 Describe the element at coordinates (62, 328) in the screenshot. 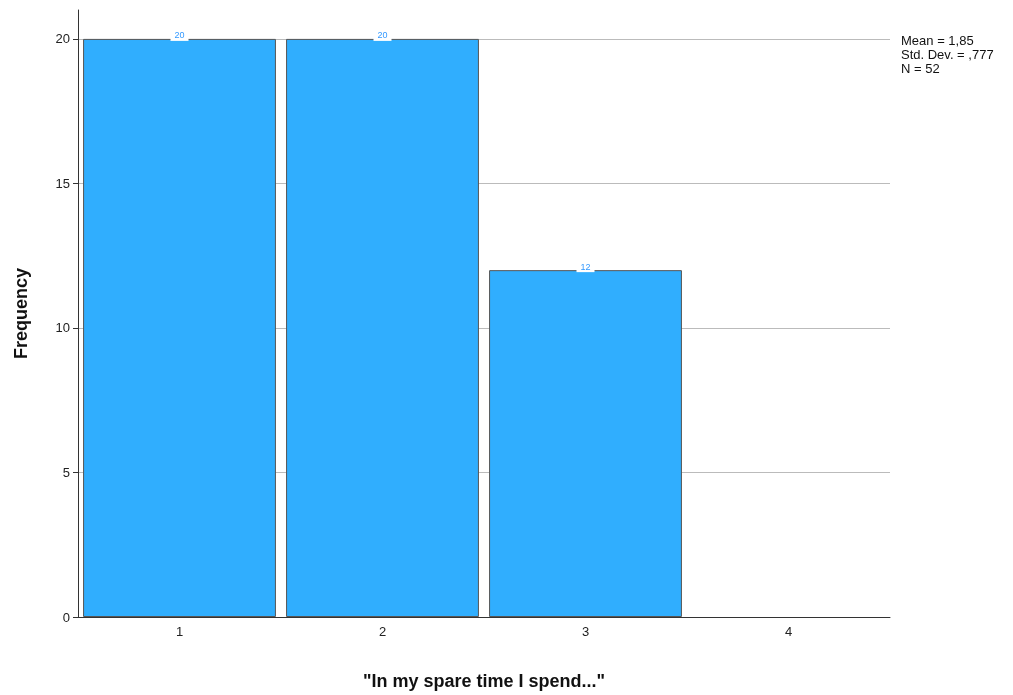

I see `y-tick-label: 10` at that location.